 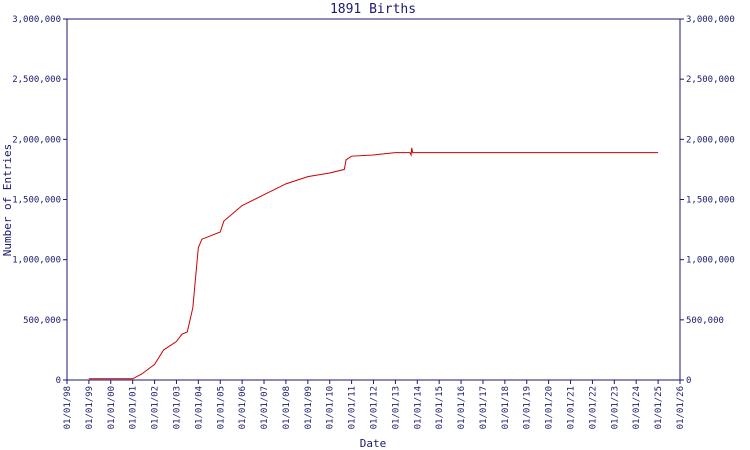 I want to click on x-tick-label: 01/01/00, so click(x=112, y=407).